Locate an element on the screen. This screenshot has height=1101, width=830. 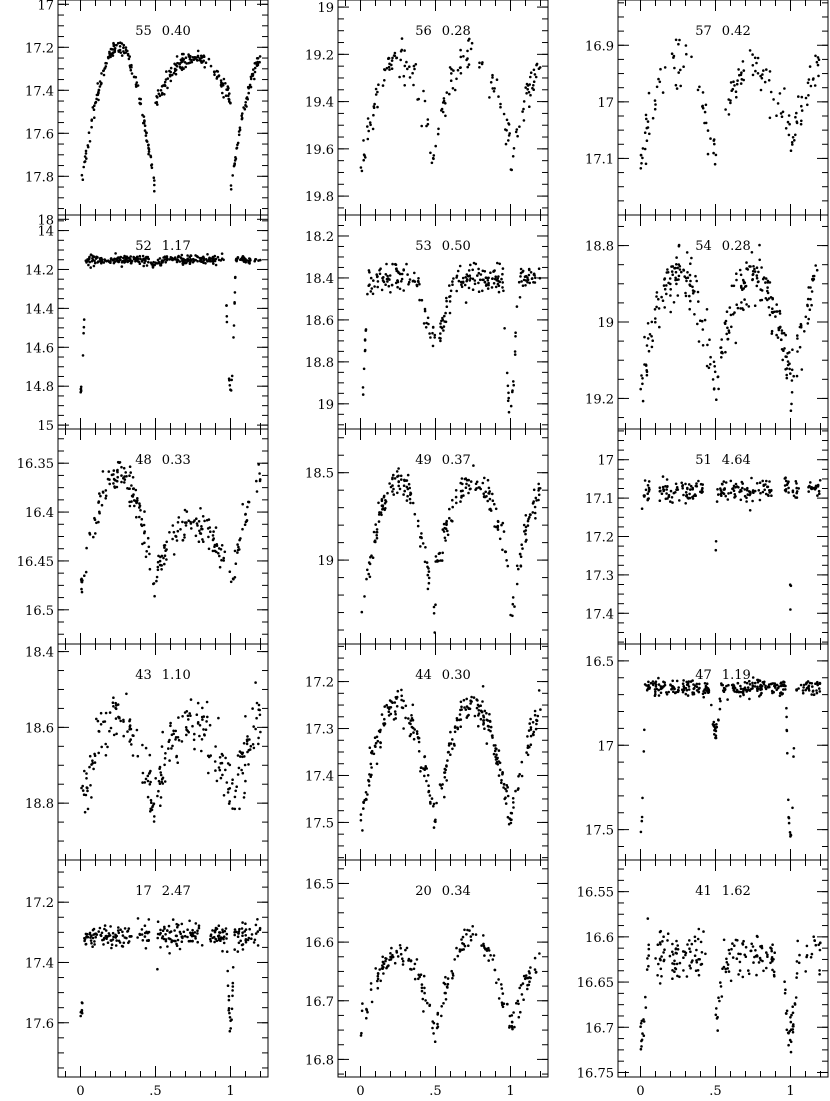
y-tick-label: 19.2 is located at coordinates (319, 55).